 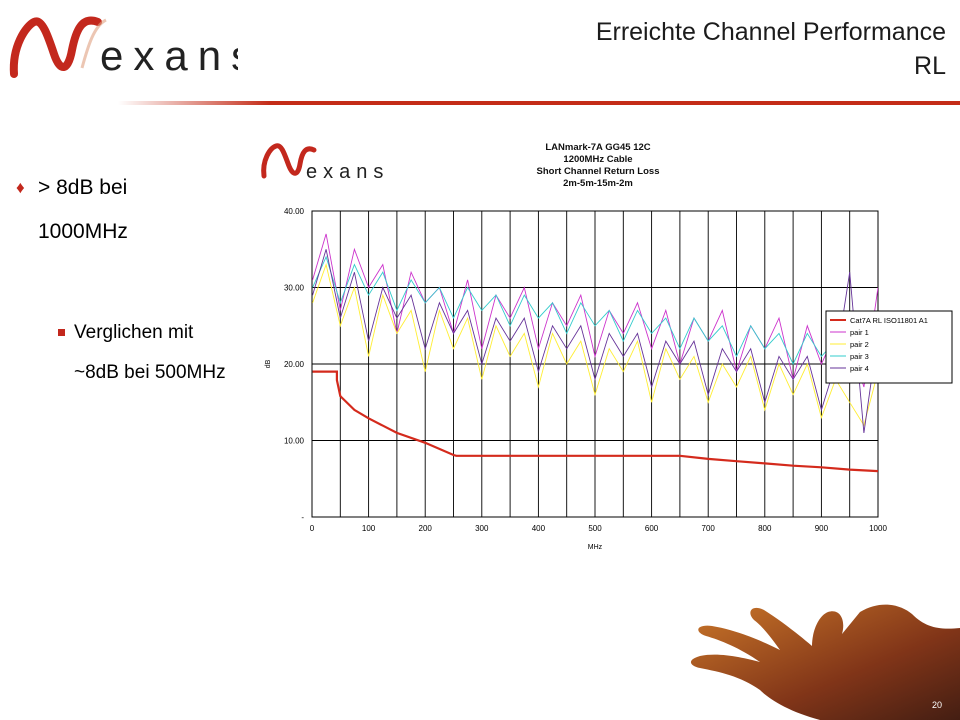 What do you see at coordinates (294, 441) in the screenshot?
I see `y-tick-label: 10.00` at bounding box center [294, 441].